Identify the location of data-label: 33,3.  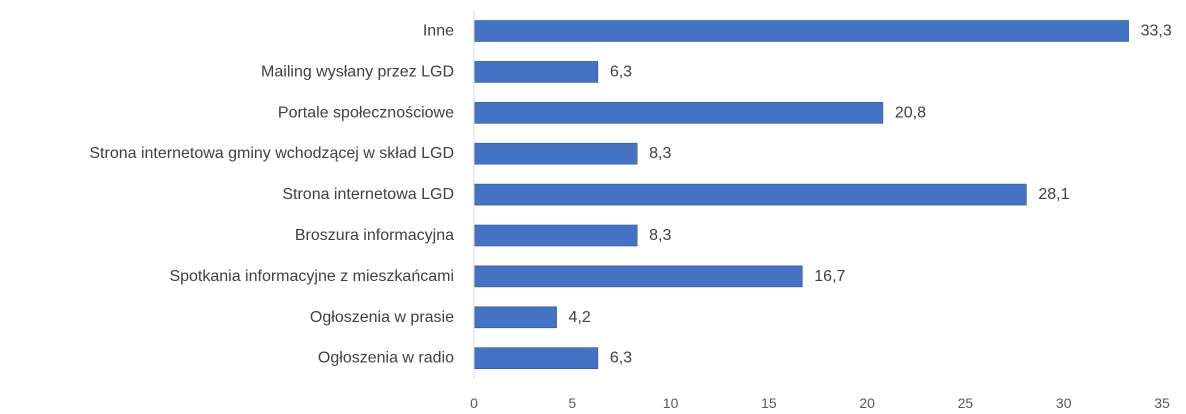
(1156, 31).